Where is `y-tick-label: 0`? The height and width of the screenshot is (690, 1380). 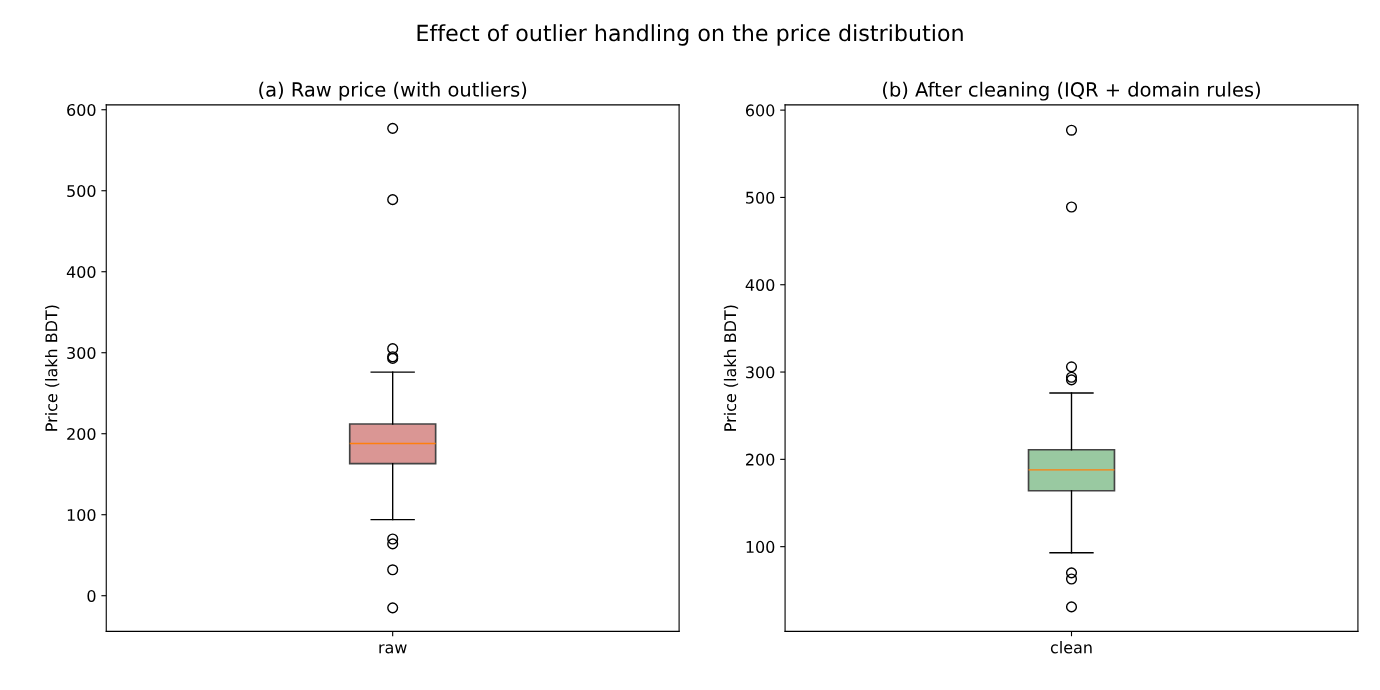
y-tick-label: 0 is located at coordinates (91, 596).